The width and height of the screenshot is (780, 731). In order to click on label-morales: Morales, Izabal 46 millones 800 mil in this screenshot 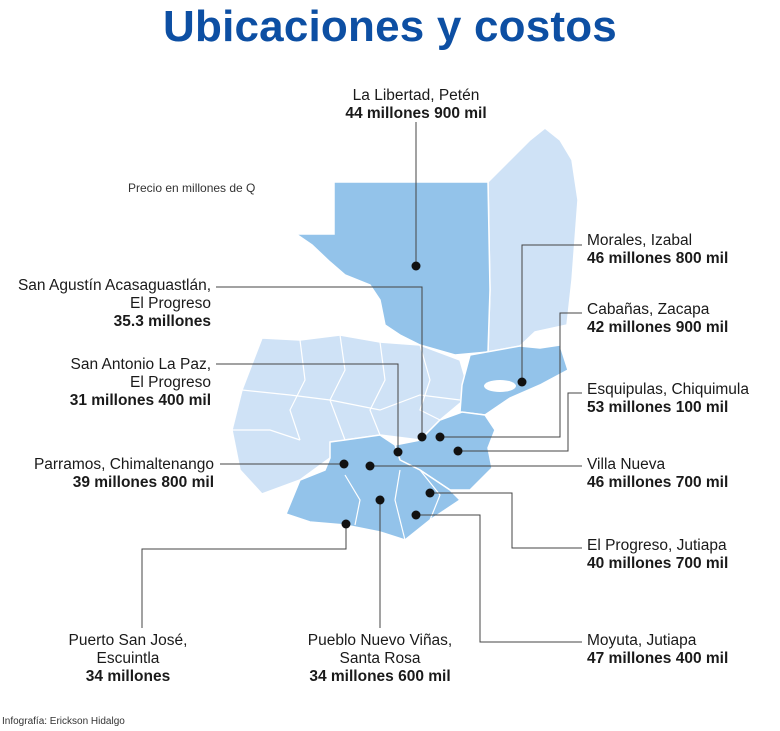, I will do `click(658, 249)`.